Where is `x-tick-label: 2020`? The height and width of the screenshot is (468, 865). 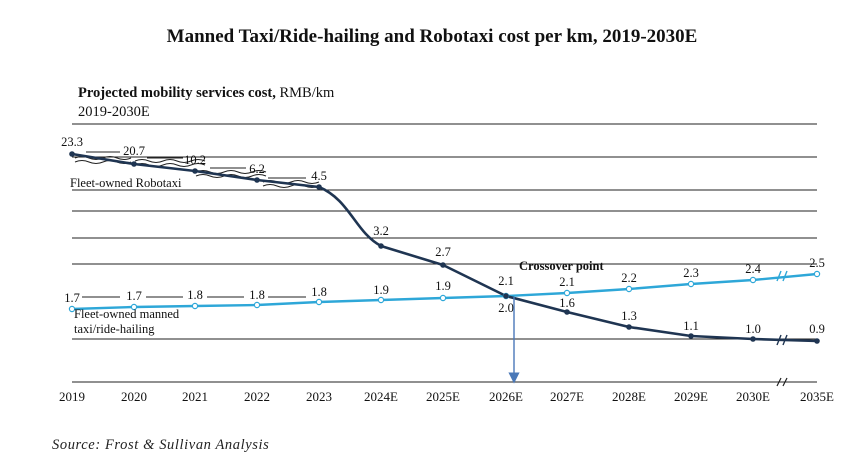 x-tick-label: 2020 is located at coordinates (134, 396).